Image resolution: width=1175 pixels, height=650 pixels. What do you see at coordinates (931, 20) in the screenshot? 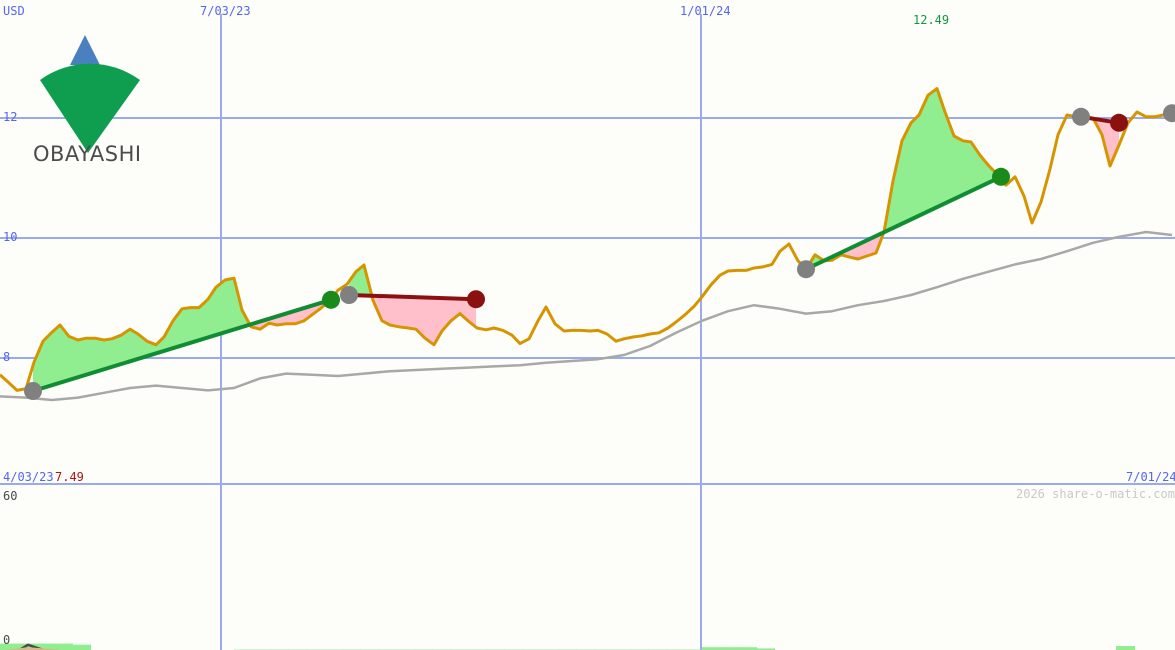
I see `high-price-annotation: 12.49` at bounding box center [931, 20].